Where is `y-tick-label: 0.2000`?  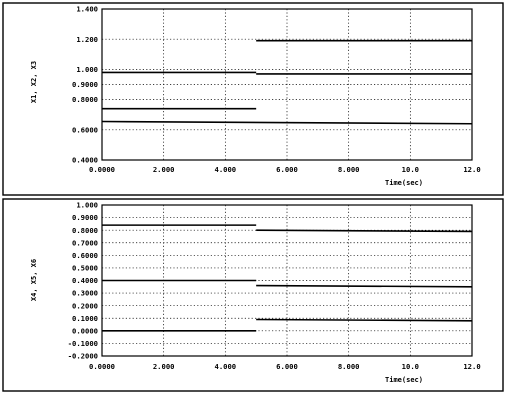 y-tick-label: 0.2000 is located at coordinates (85, 305).